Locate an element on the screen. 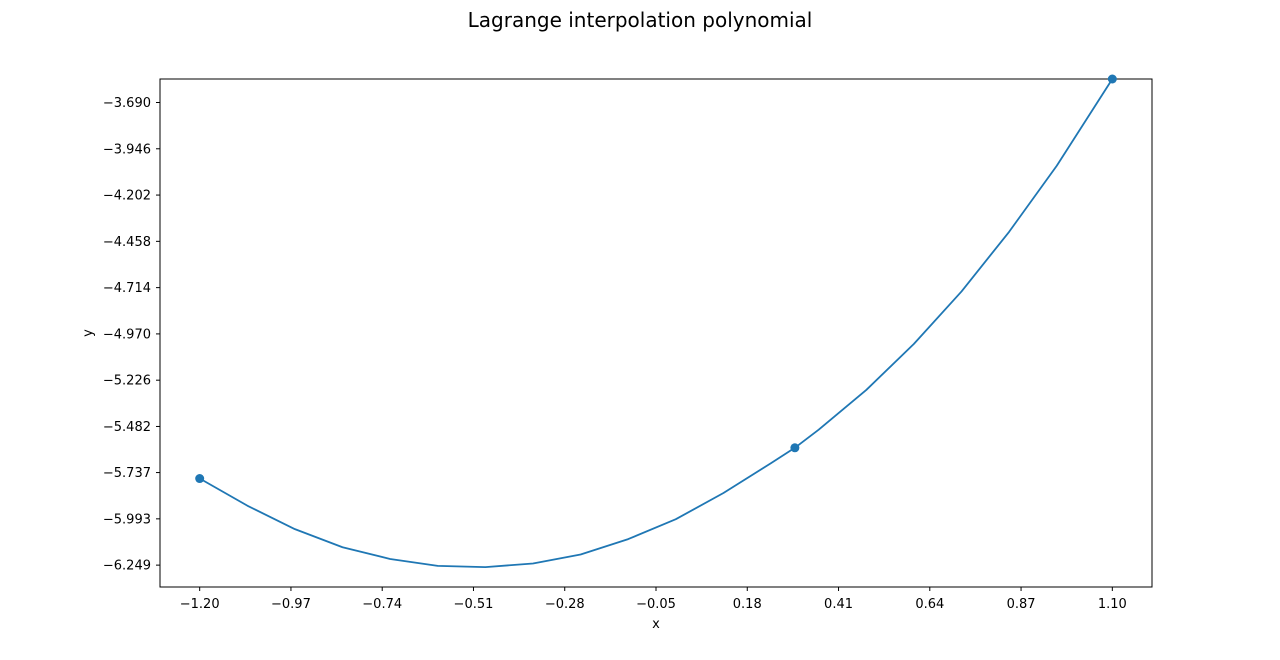 This screenshot has height=660, width=1280. chart-title: Lagrange interpolation polynomial is located at coordinates (640, 20).